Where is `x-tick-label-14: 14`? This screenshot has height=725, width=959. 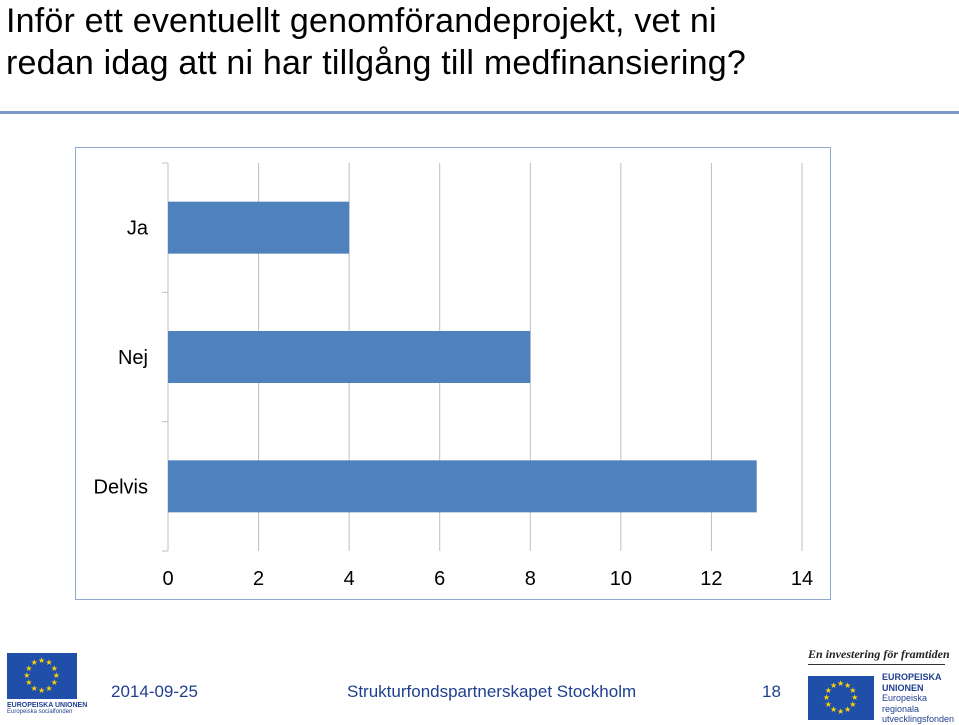
x-tick-label-14: 14 is located at coordinates (802, 579).